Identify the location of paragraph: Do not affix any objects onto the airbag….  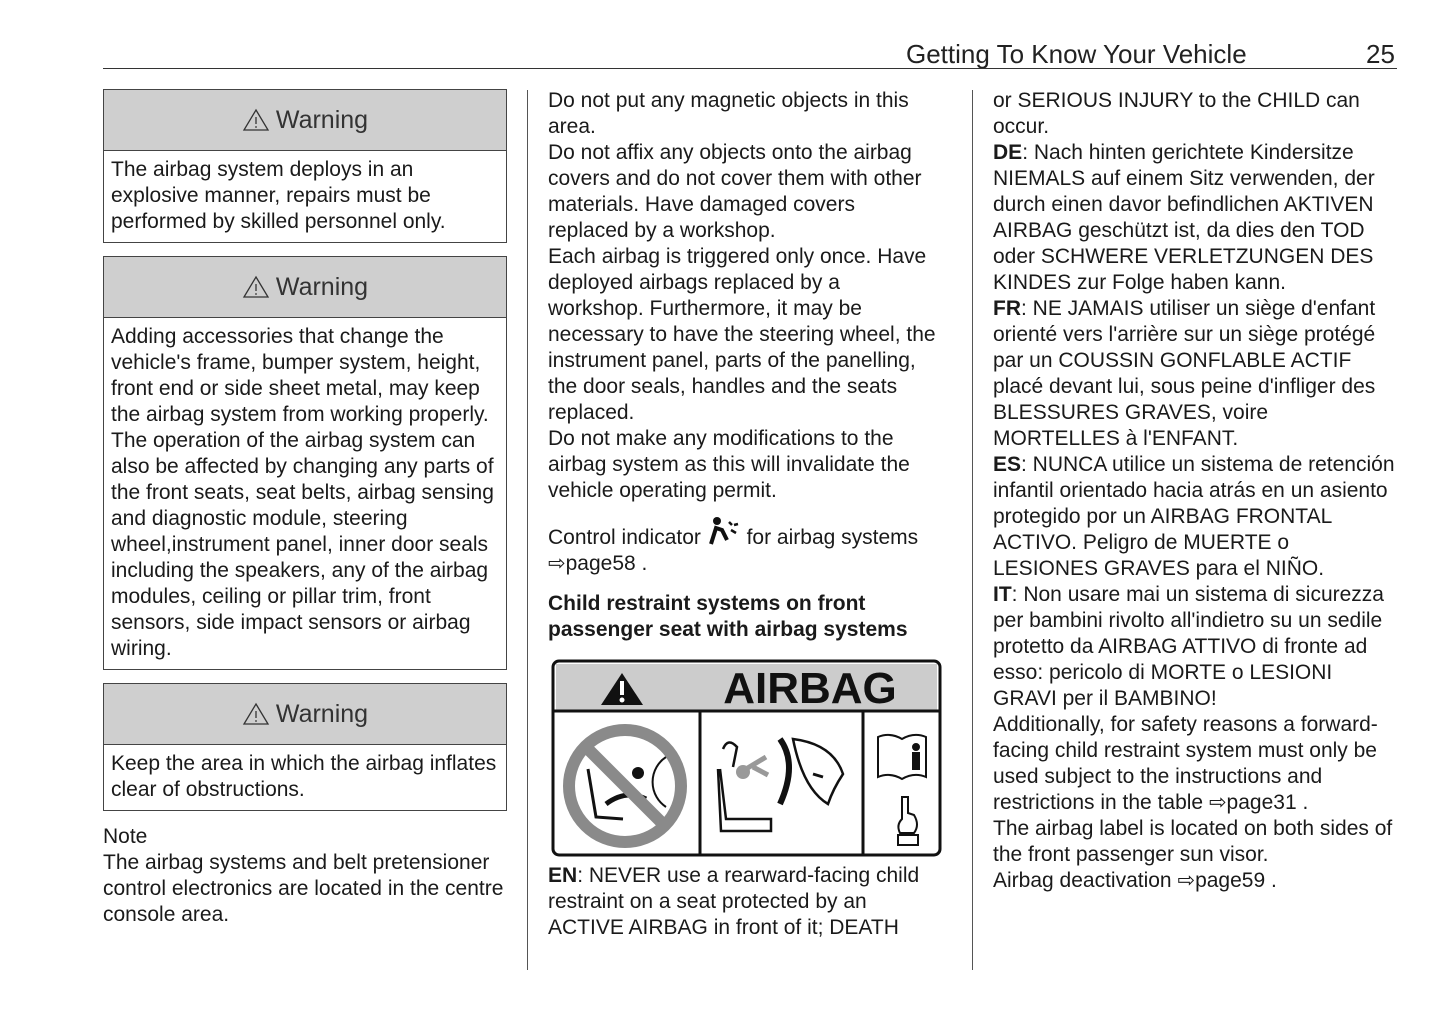
(735, 191).